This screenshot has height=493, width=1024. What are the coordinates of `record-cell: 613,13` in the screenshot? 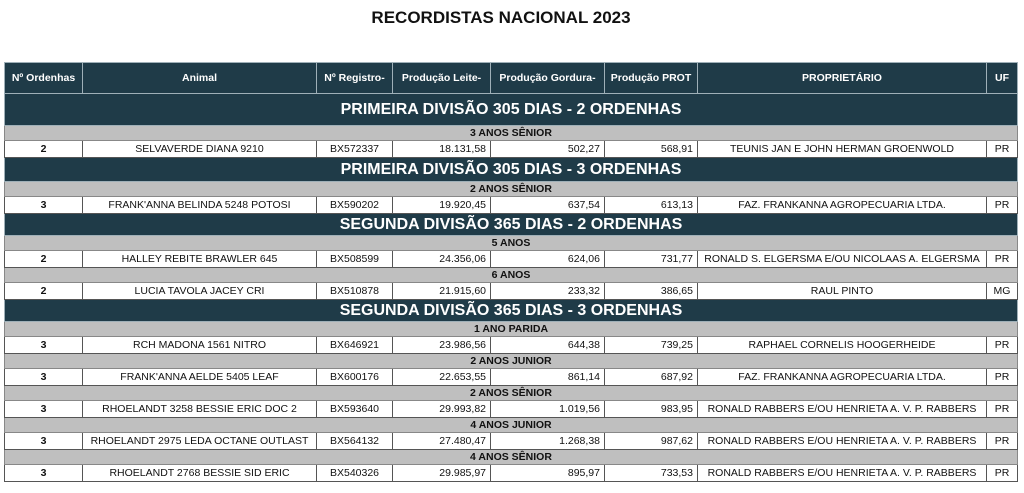 It's located at (651, 205).